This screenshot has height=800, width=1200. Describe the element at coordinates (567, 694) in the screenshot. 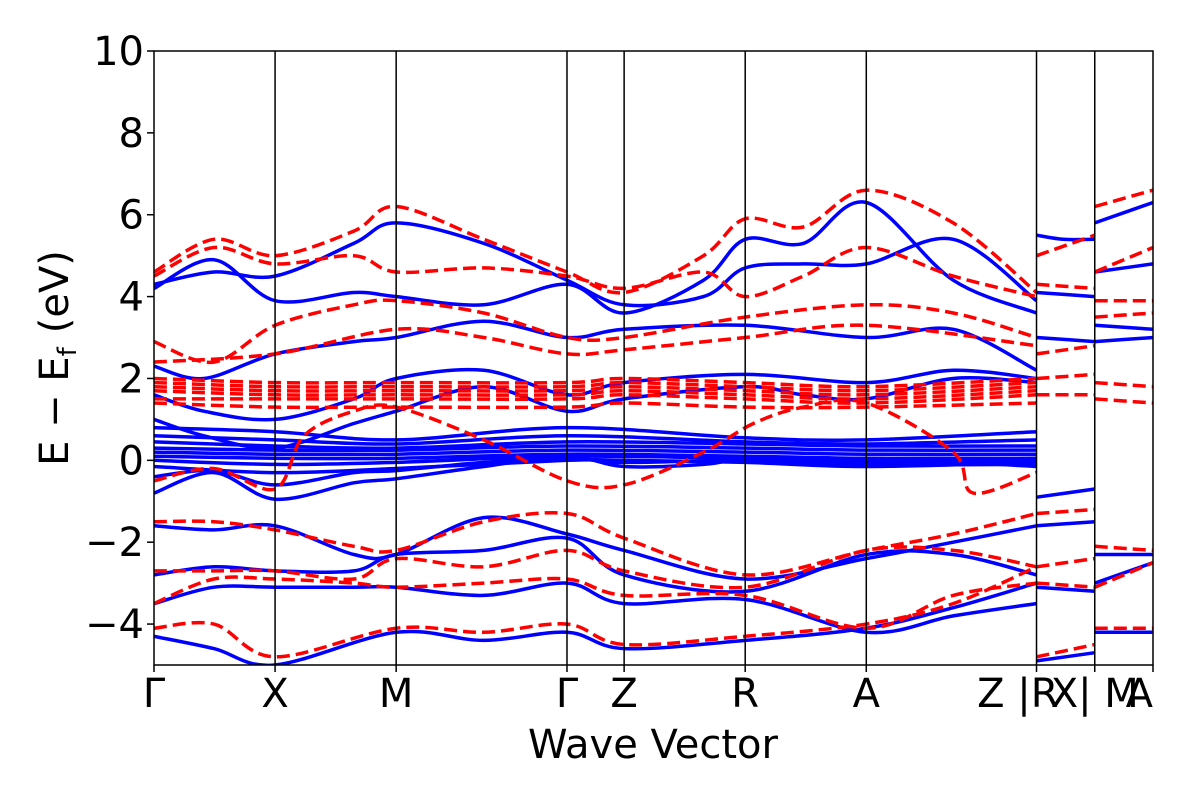

I see `x-tick-label-3: Γ` at that location.